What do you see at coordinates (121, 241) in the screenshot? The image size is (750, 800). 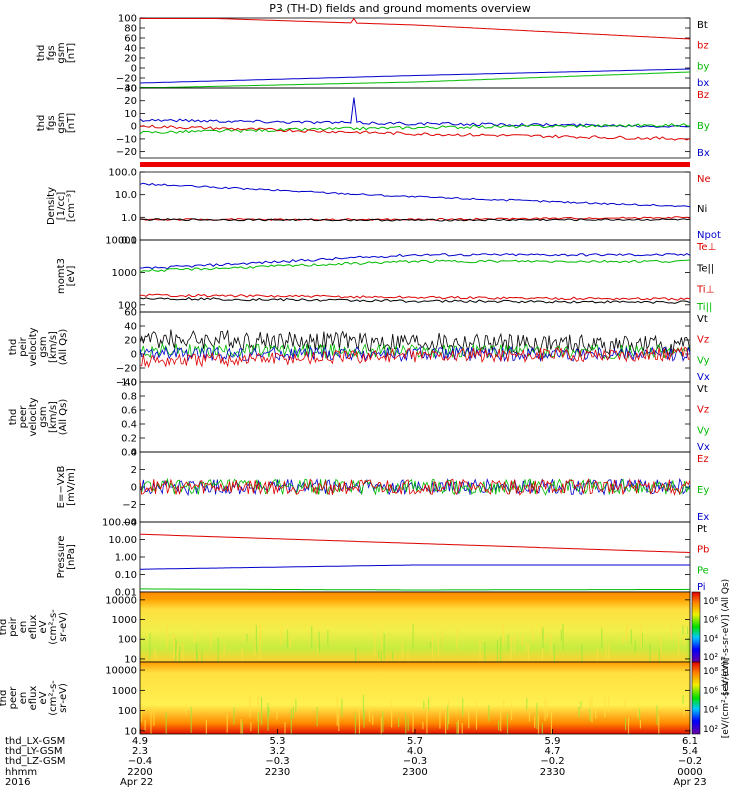 I see `y-tick-label: 10000` at bounding box center [121, 241].